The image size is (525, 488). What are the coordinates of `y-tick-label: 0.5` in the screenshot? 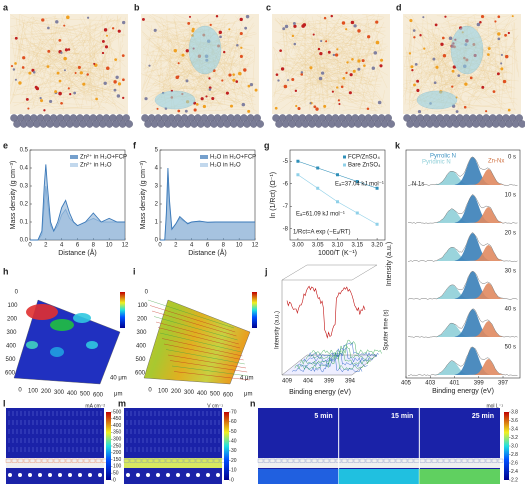 It's located at (24, 151).